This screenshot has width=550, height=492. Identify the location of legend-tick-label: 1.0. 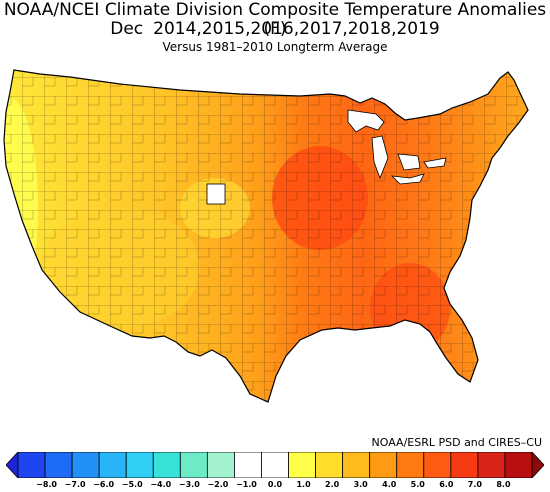
(303, 484).